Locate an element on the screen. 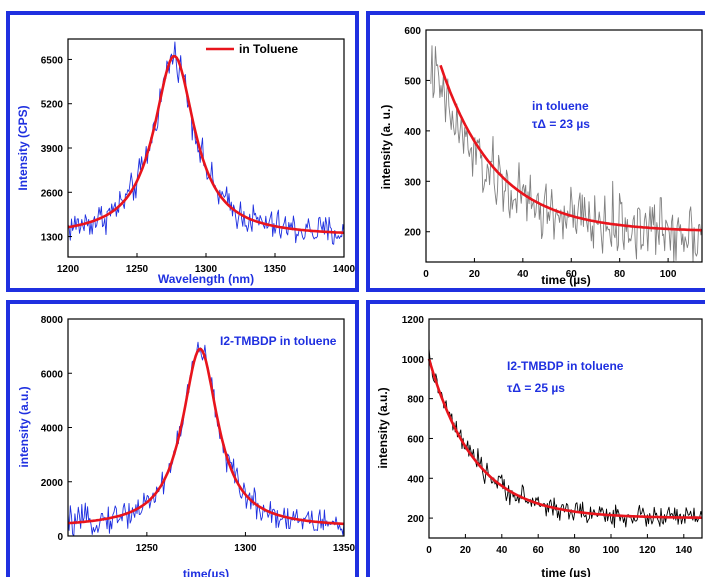  x-axis-title: time(µs) is located at coordinates (206, 572).